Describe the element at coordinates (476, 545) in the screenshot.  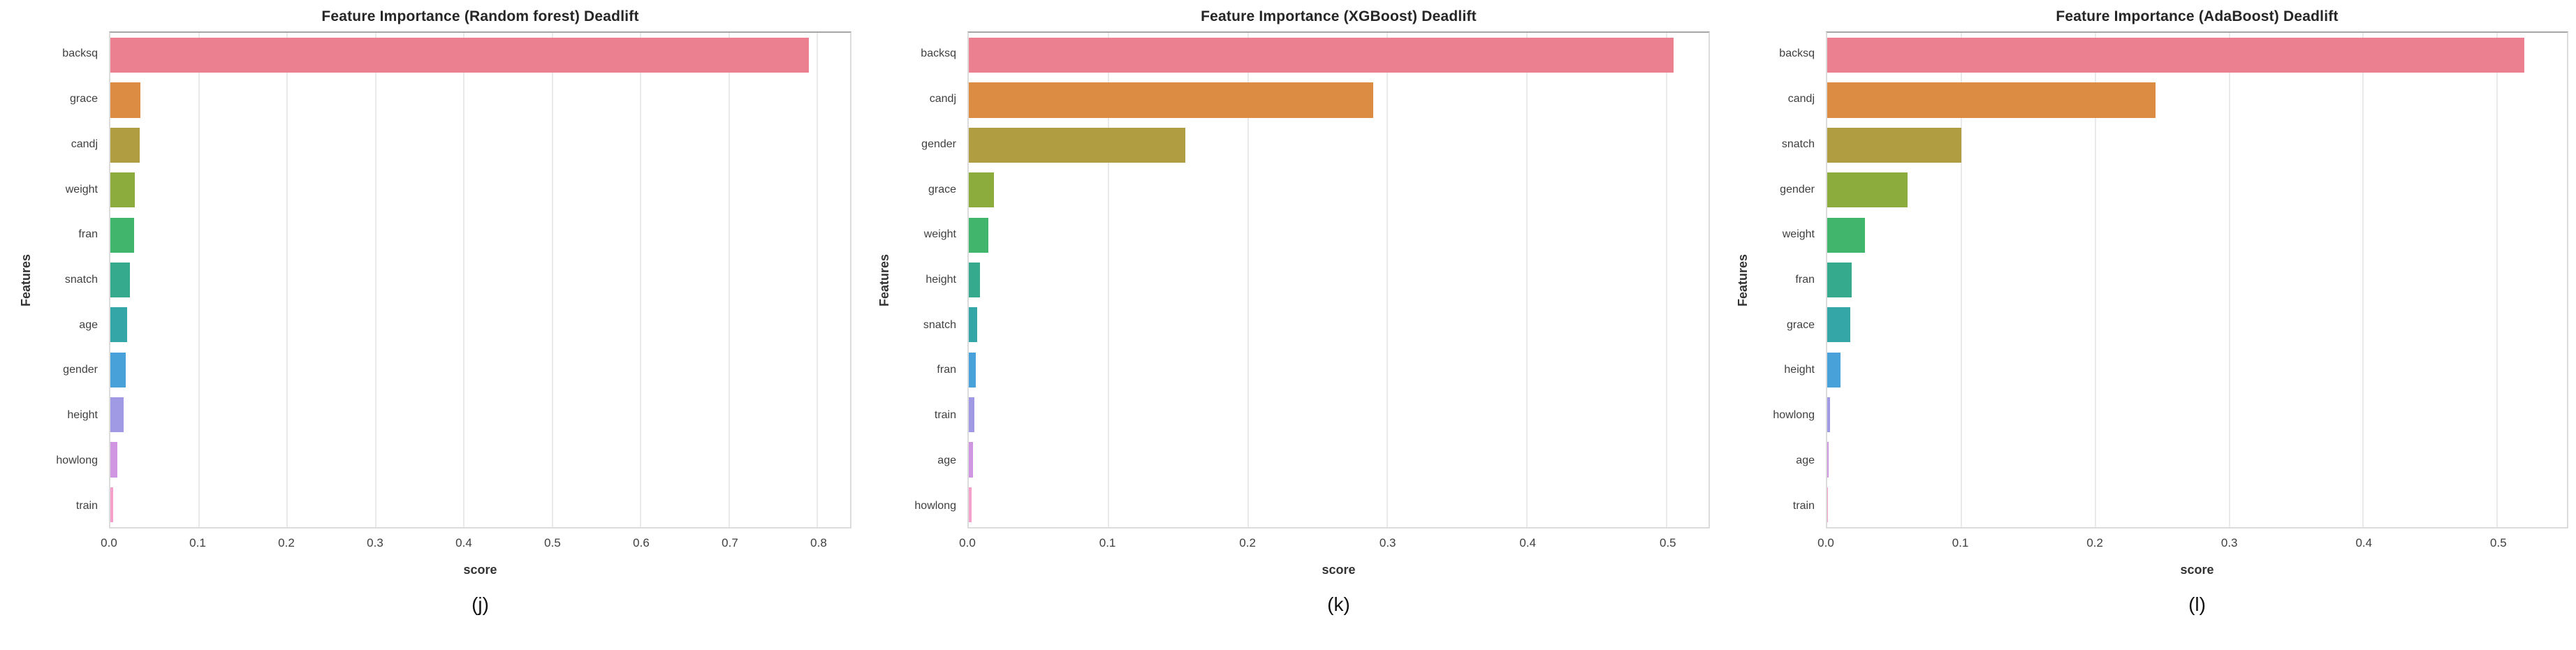
I see `x-tick-labels: 0.0 0.1 0.2 0.3 0.4 0.5 0.6 0.7 0.8` at that location.